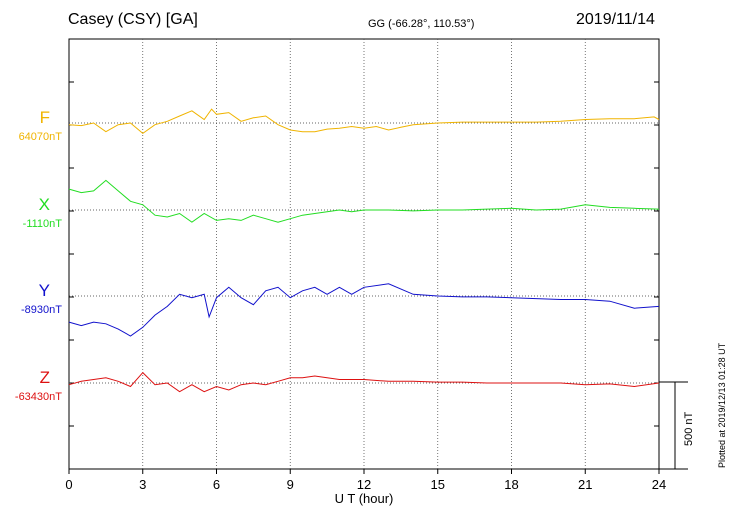  I want to click on x-tick-label-12: 12, so click(364, 484).